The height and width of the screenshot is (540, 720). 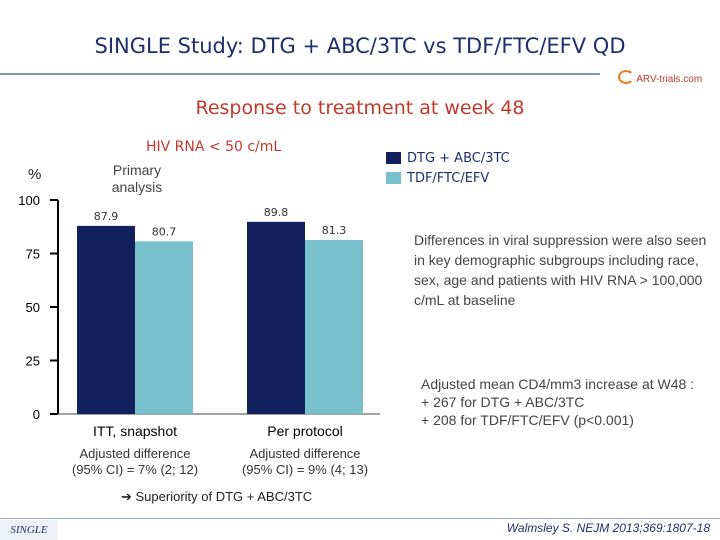 What do you see at coordinates (164, 231) in the screenshot?
I see `bar-value-label: 80.7` at bounding box center [164, 231].